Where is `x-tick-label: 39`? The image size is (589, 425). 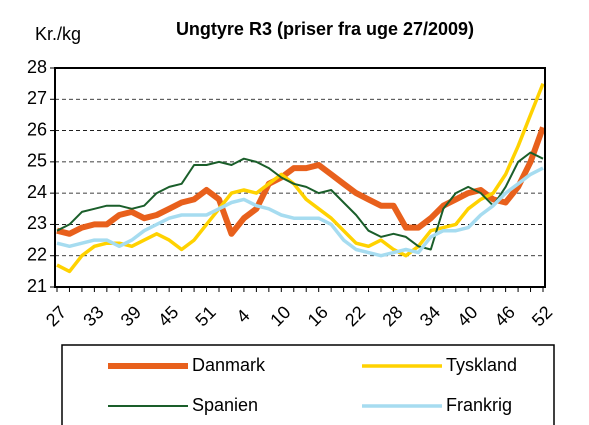 x-tick-label: 39 is located at coordinates (131, 316).